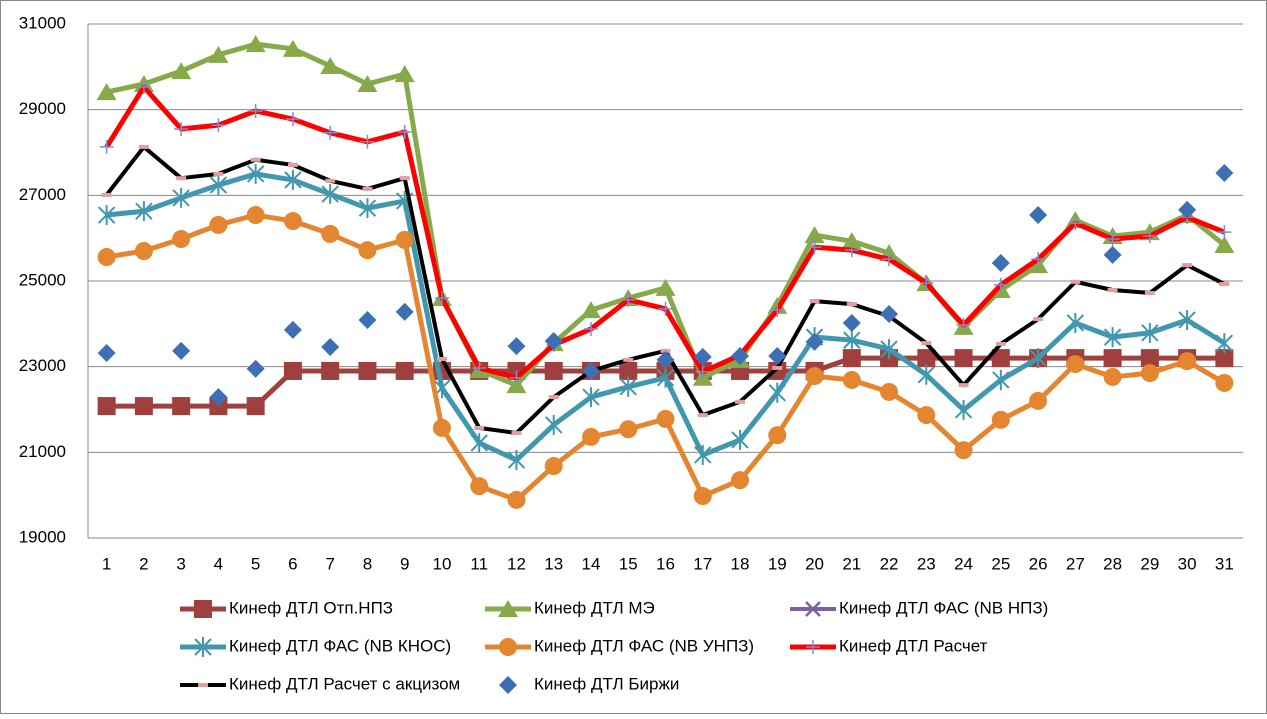 The height and width of the screenshot is (719, 1267). What do you see at coordinates (628, 563) in the screenshot?
I see `x-tick-label: 15` at bounding box center [628, 563].